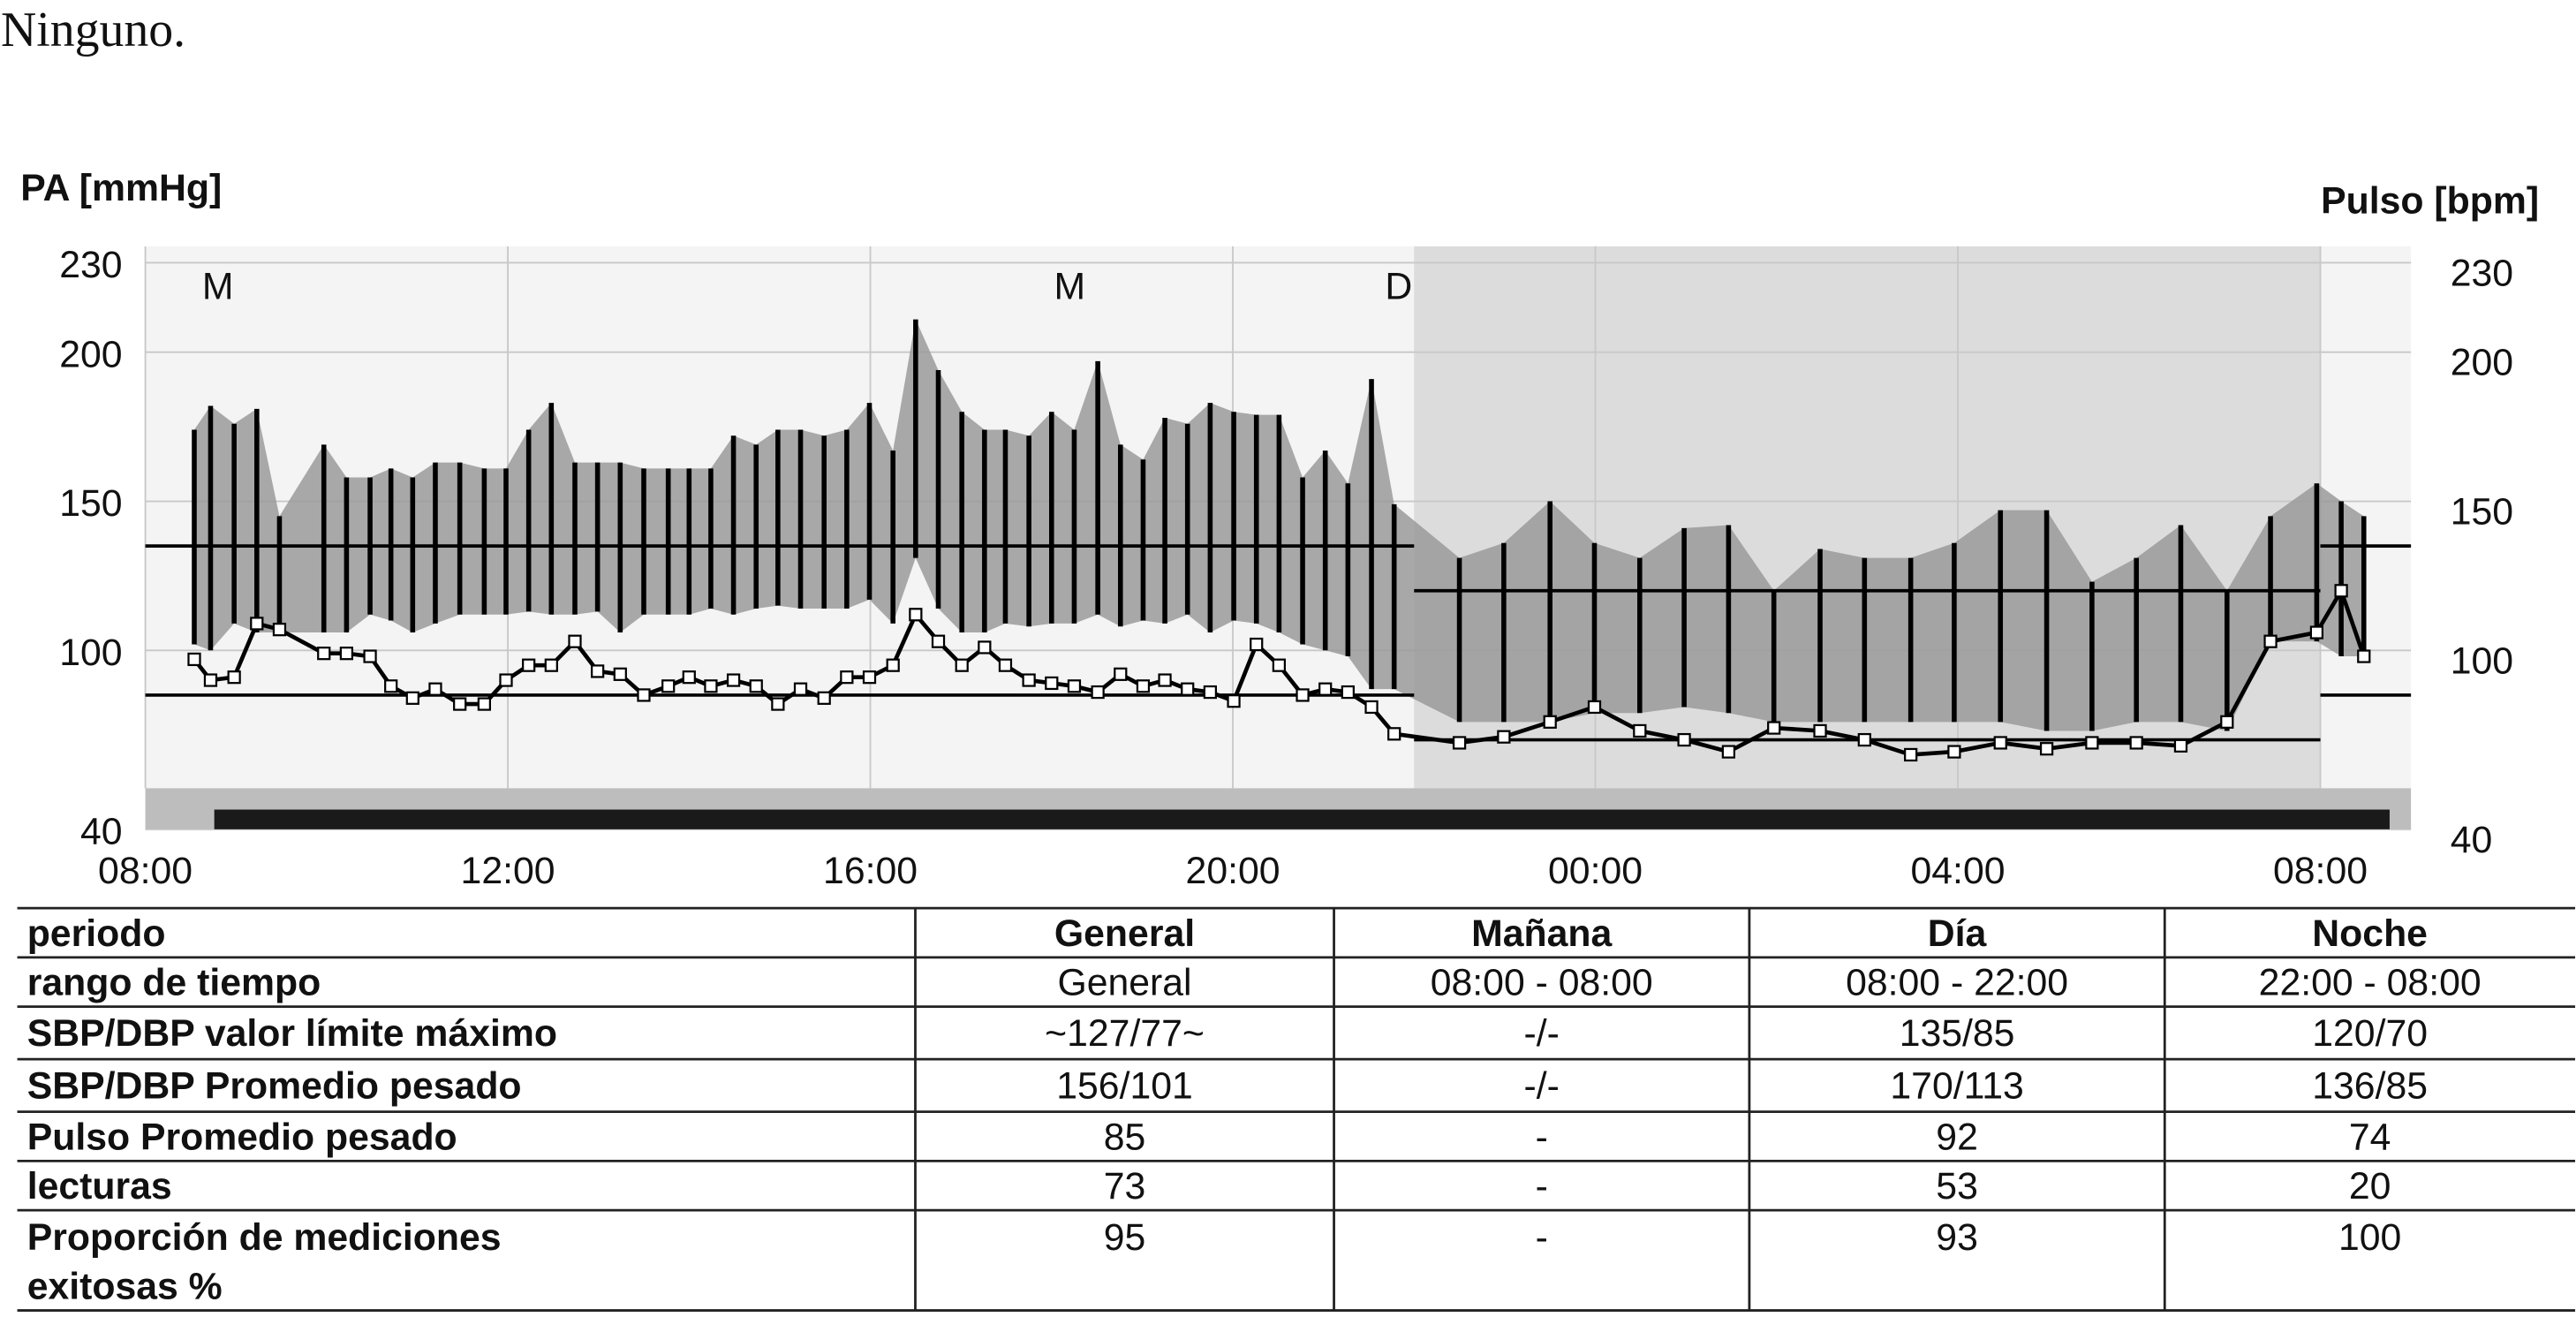  I want to click on table-cell: 20, so click(2370, 1186).